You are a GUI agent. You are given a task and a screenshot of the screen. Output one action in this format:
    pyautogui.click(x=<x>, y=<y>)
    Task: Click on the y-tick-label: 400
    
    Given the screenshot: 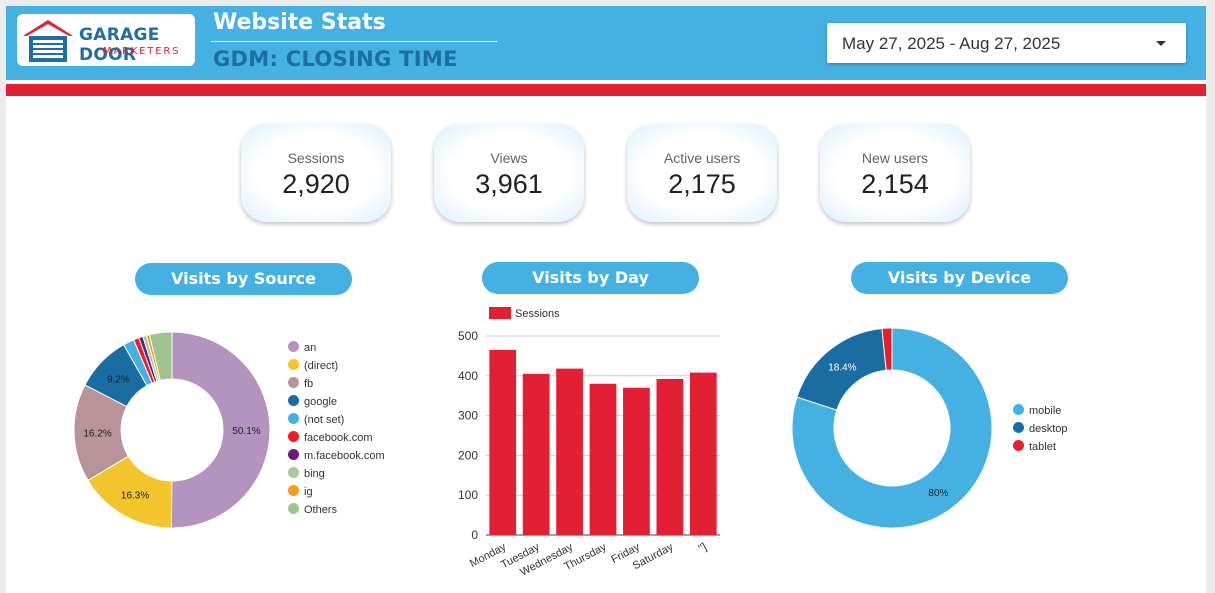 What is the action you would take?
    pyautogui.click(x=468, y=376)
    